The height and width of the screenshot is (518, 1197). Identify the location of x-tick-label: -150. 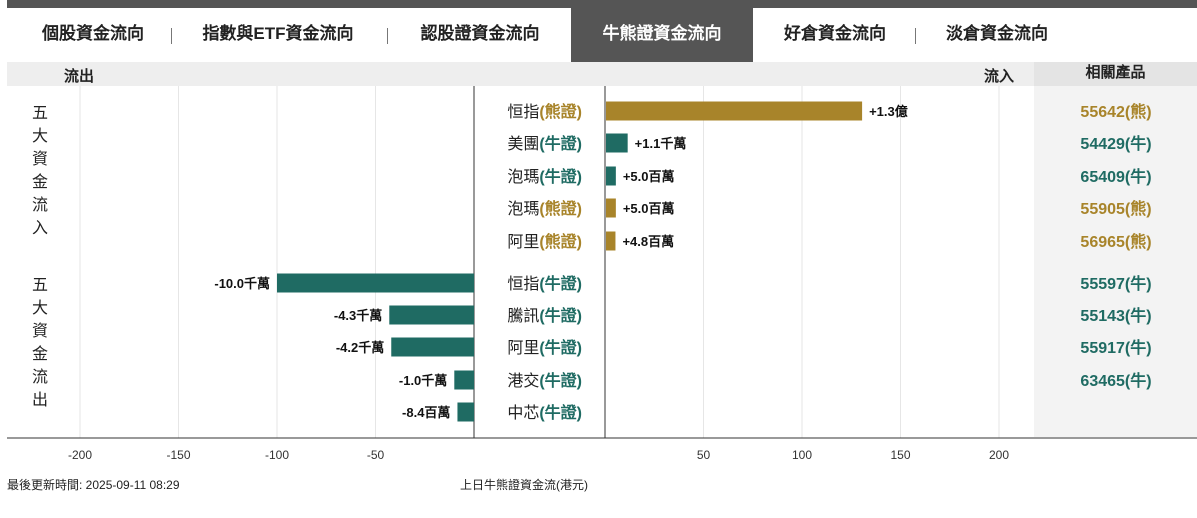
(178, 455).